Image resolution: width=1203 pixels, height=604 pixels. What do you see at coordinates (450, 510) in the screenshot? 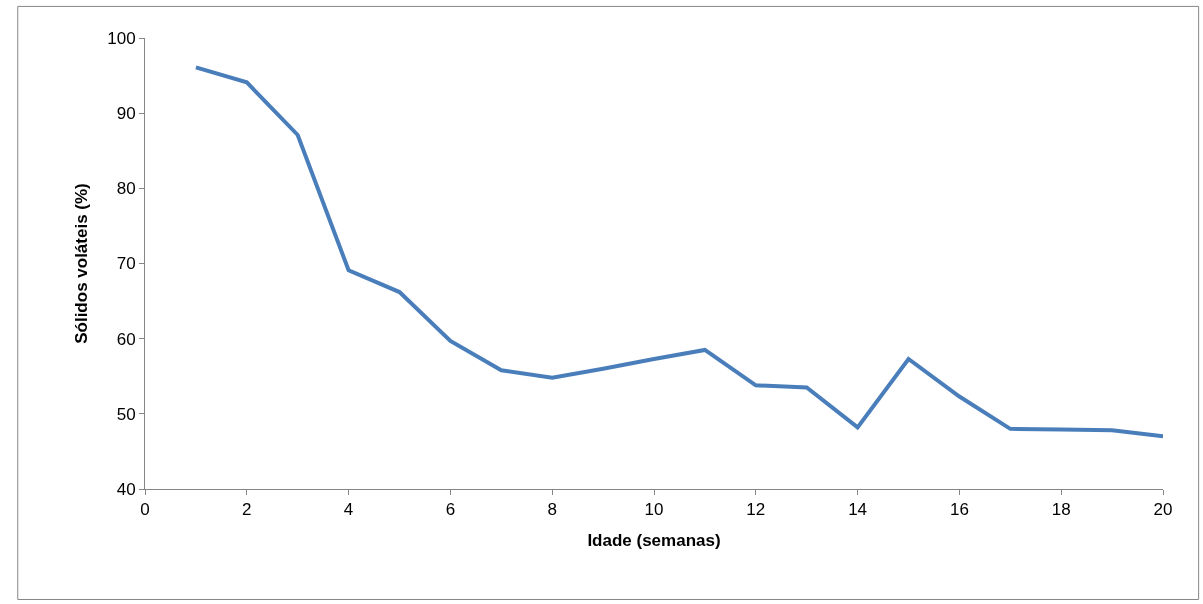
I see `x-tick-label: 6` at bounding box center [450, 510].